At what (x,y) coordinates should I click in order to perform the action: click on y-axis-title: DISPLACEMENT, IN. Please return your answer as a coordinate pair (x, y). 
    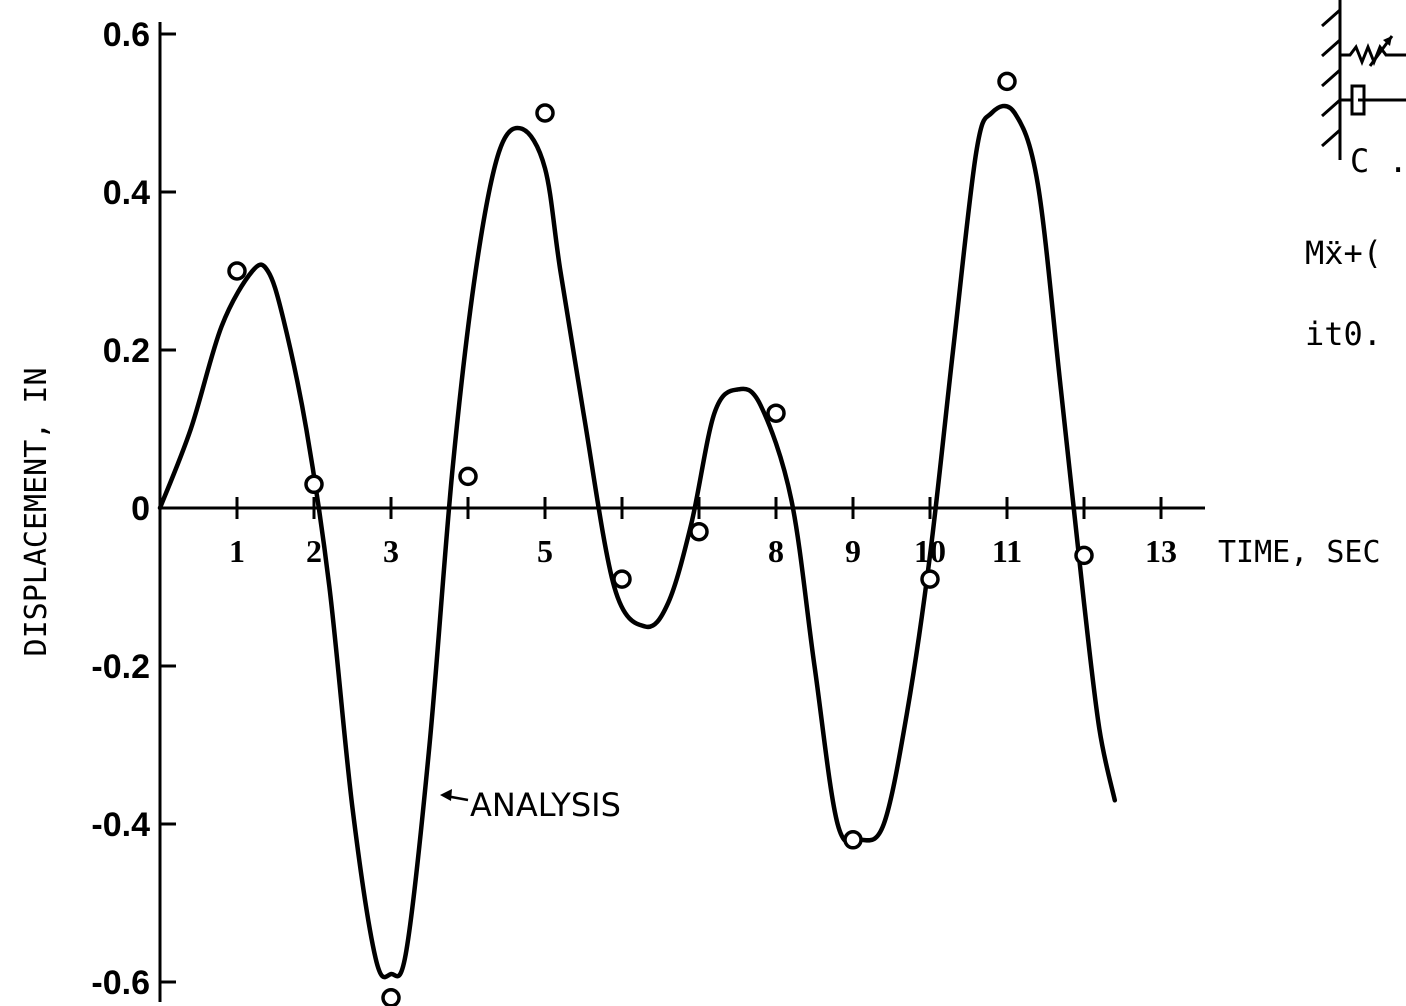
    Looking at the image, I should click on (36, 512).